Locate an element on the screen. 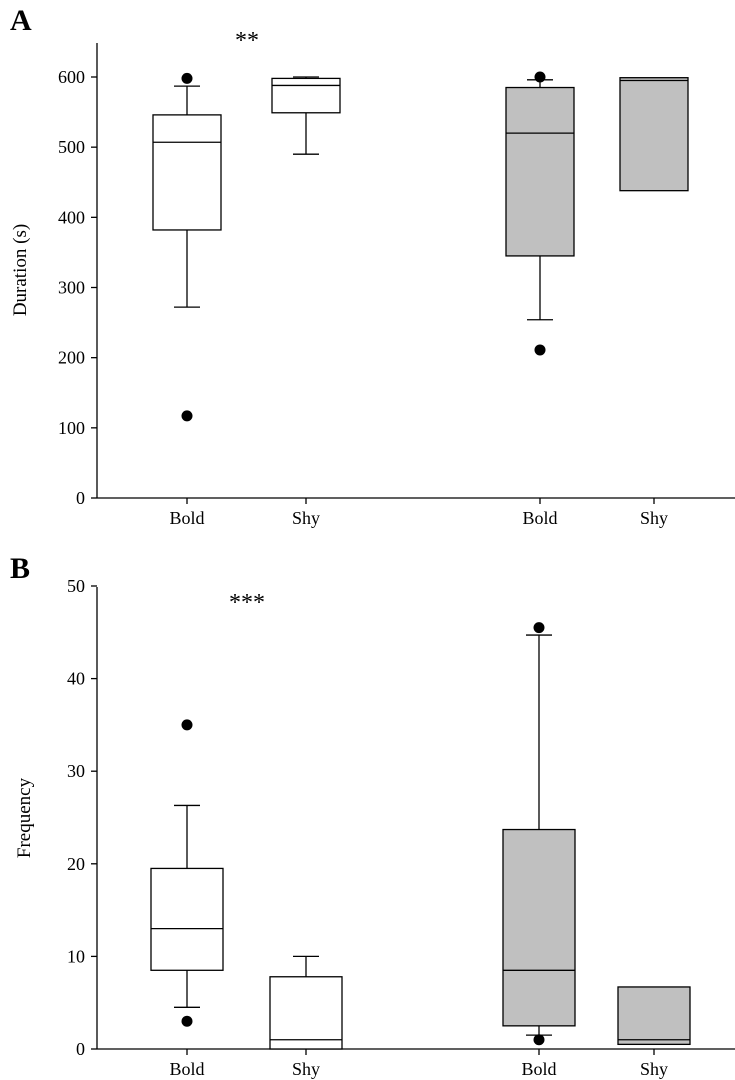 The height and width of the screenshot is (1080, 735). y-tick-label: 100 is located at coordinates (71, 428).